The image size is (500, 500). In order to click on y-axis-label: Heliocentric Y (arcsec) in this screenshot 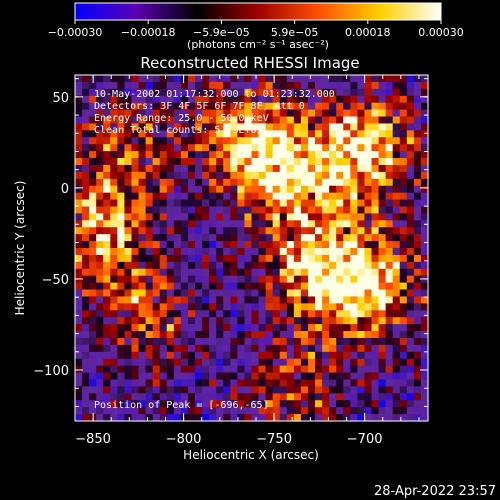, I will do `click(20, 248)`.